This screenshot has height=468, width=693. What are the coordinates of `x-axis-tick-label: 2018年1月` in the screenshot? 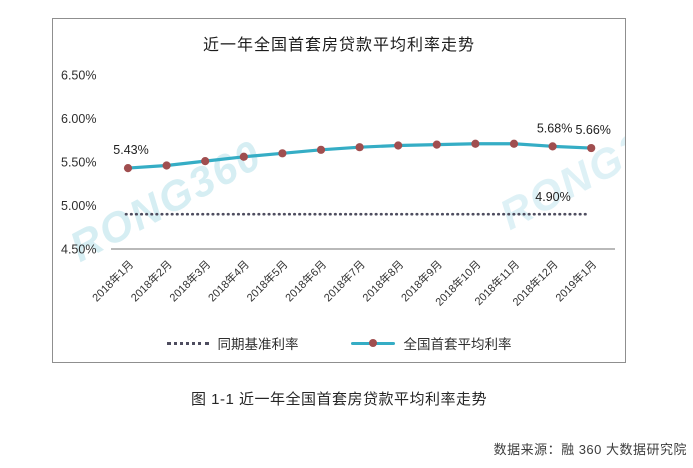 It's located at (112, 280).